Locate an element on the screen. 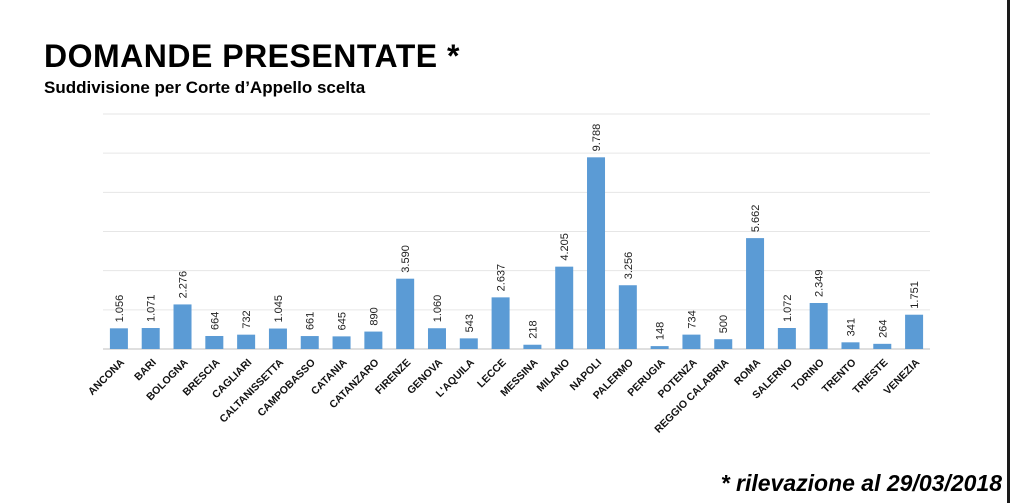 The height and width of the screenshot is (503, 1022). chart-subtitle: Suddivisione per Corte d’Appello scelta is located at coordinates (205, 87).